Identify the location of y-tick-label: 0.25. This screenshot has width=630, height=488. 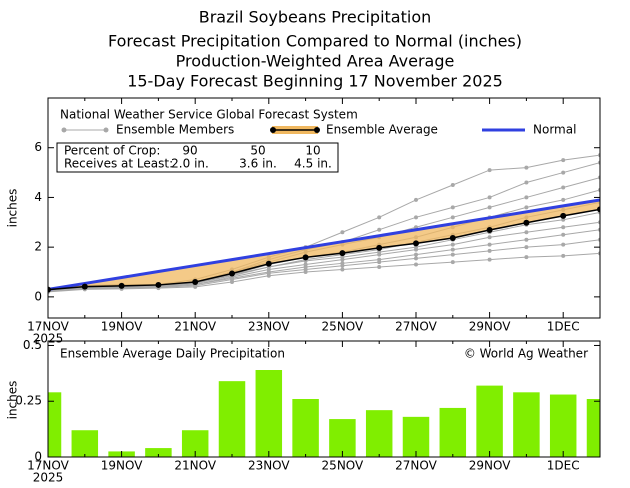
(28, 401).